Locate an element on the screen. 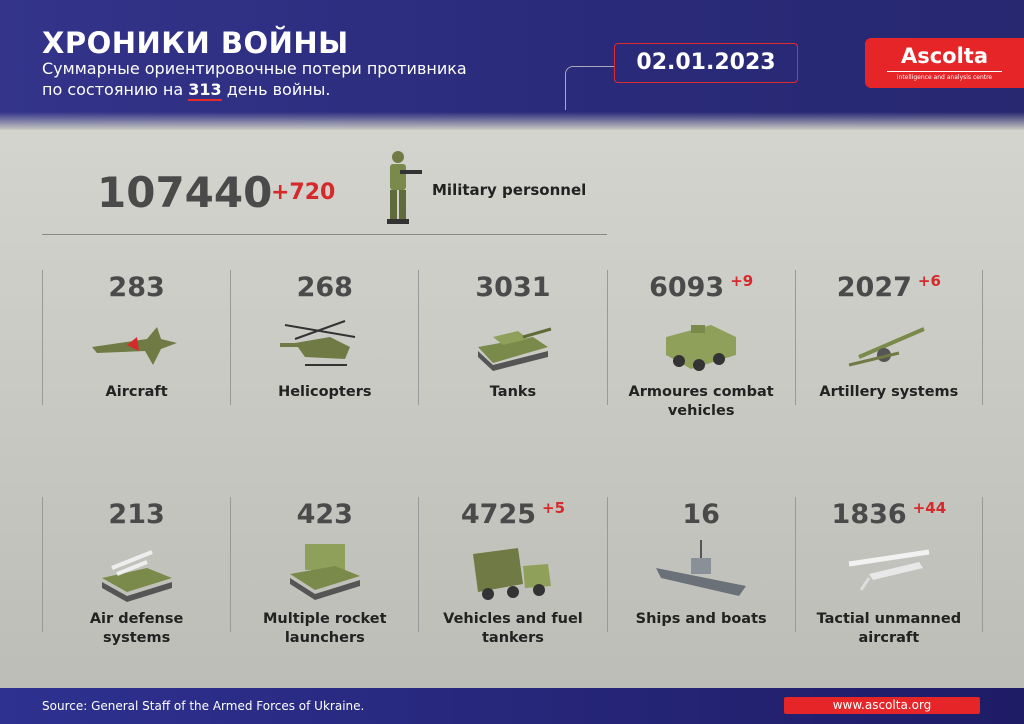  stat-rocket-launcher: 423 Multiple rocket launchers is located at coordinates (324, 571).